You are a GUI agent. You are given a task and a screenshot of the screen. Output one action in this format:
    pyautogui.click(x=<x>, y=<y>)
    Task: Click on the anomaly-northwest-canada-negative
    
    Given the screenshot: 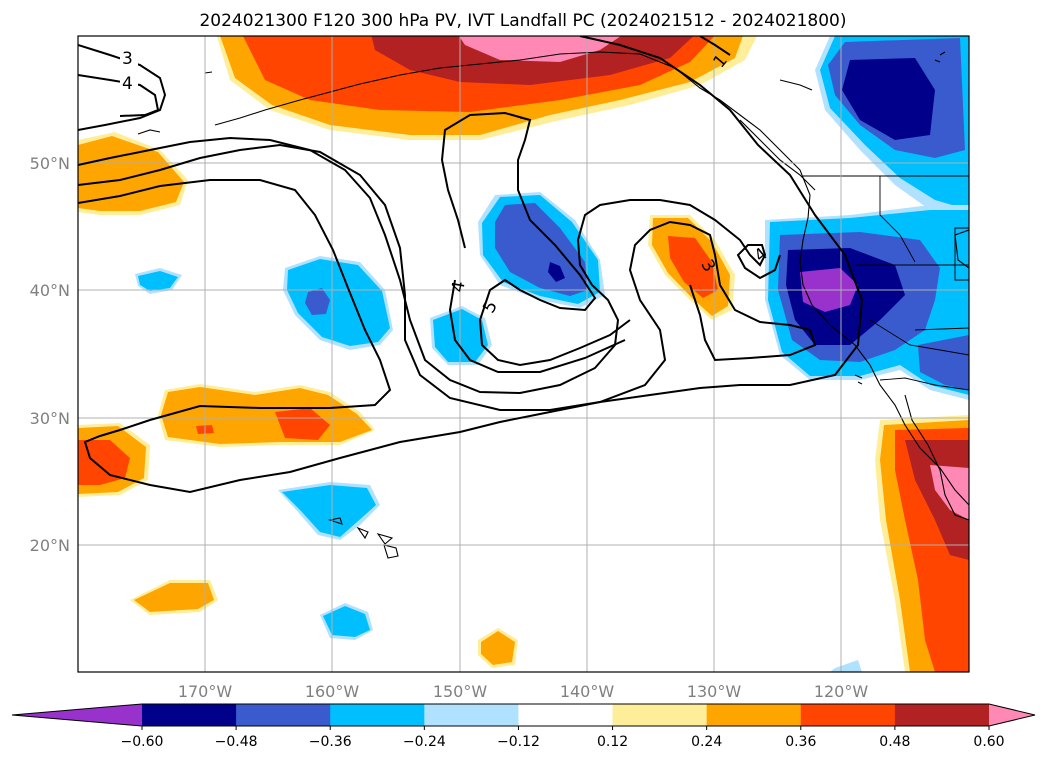 What is the action you would take?
    pyautogui.click(x=888, y=99)
    